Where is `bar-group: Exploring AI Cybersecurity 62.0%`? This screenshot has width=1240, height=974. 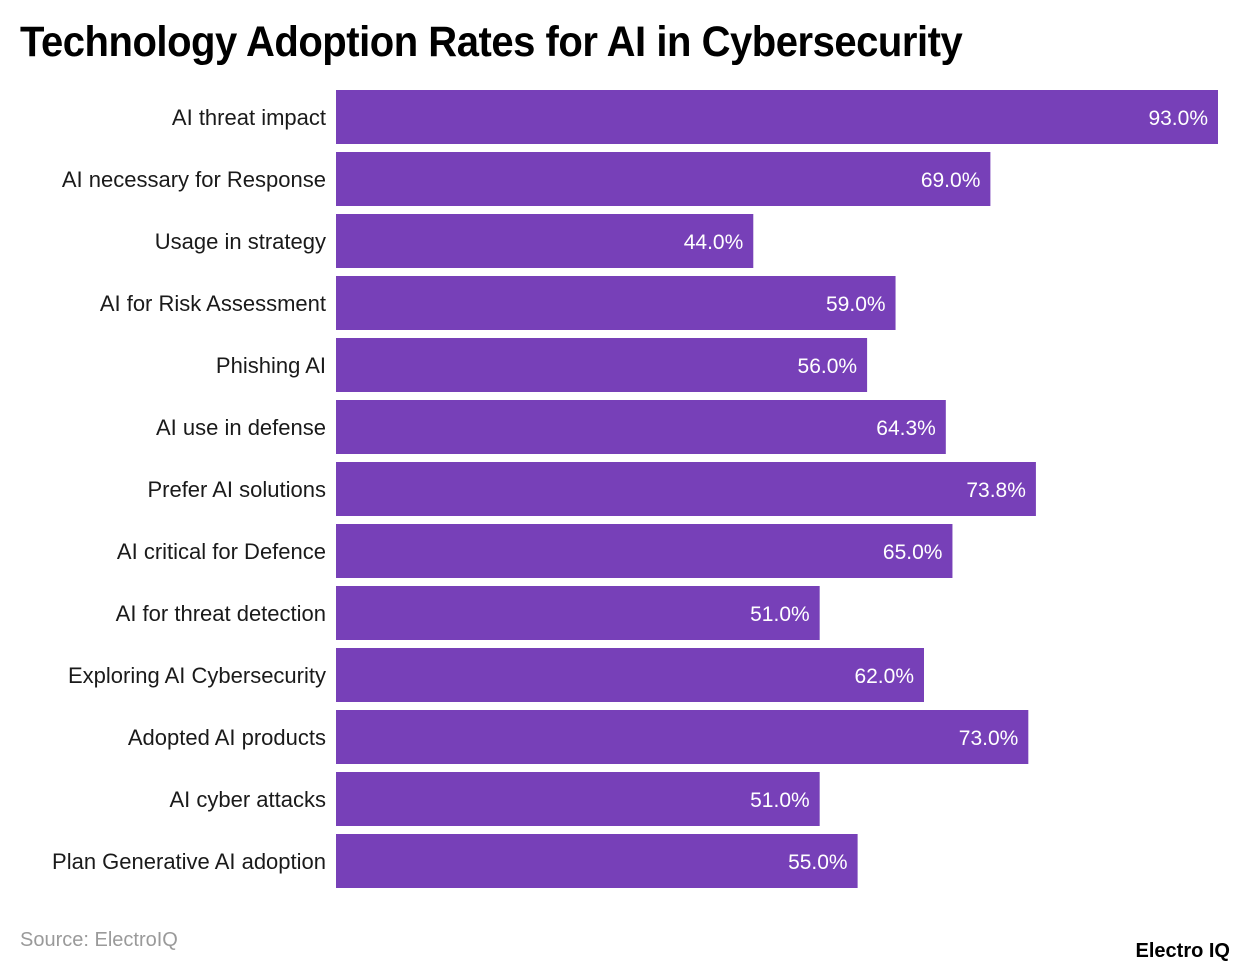
bar-group: Exploring AI Cybersecurity 62.0% is located at coordinates (496, 675).